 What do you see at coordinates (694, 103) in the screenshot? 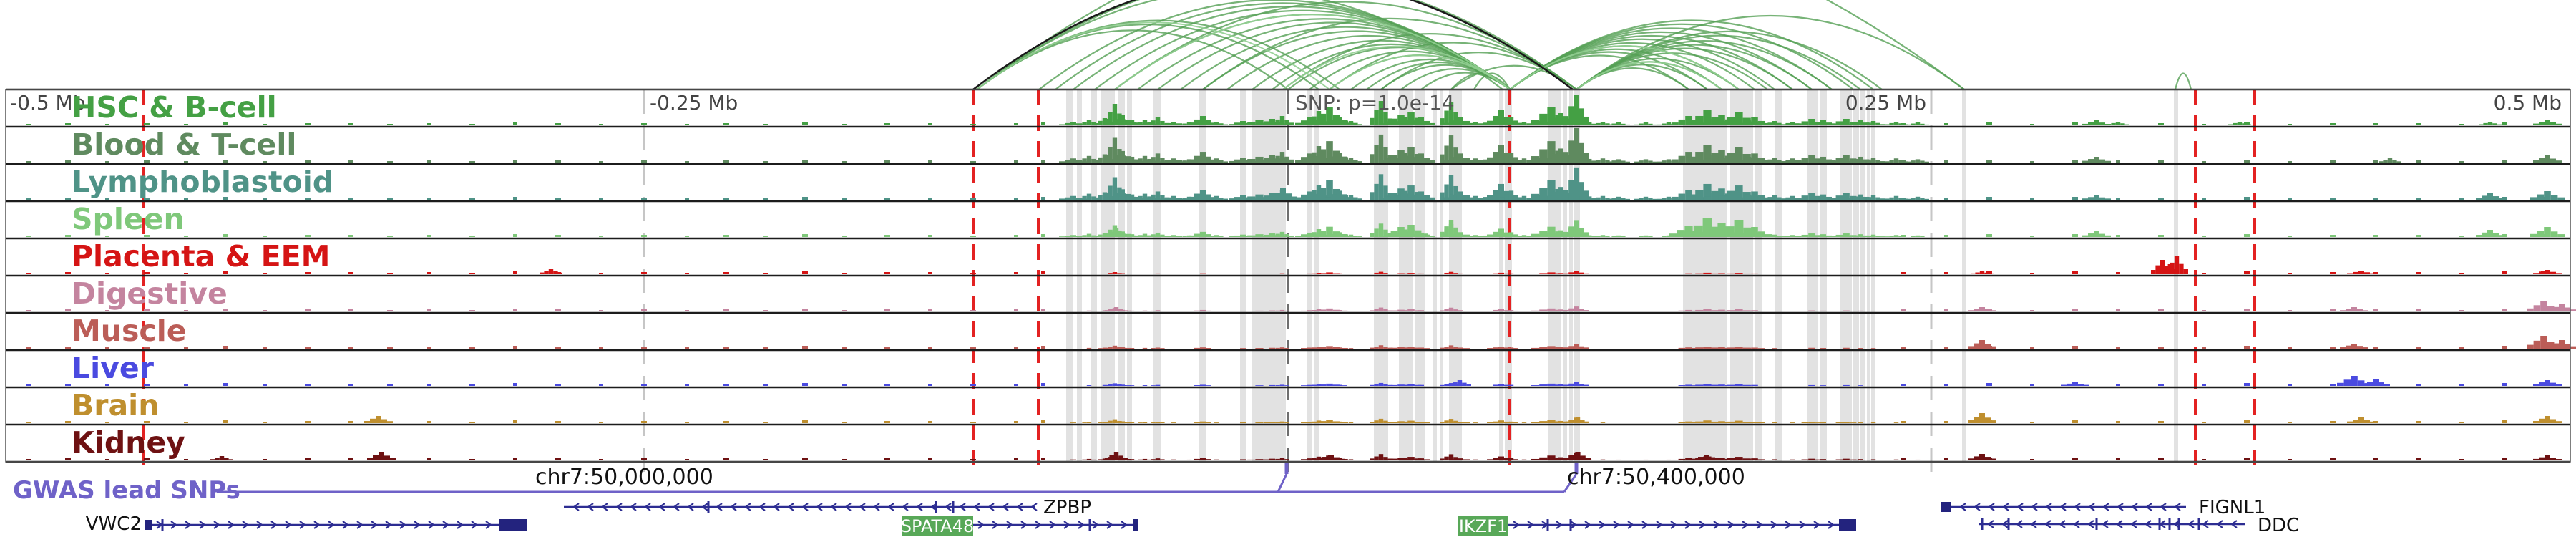
I see `axis-tick-neg025: -0.25 Mb` at bounding box center [694, 103].